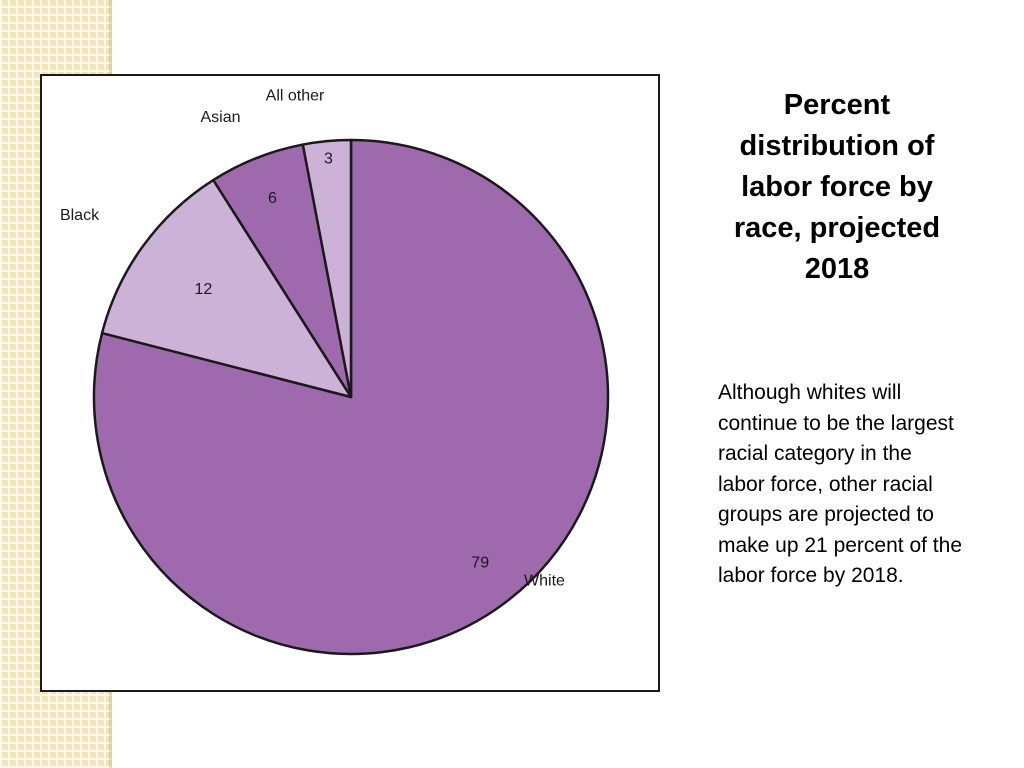  I want to click on slice-label-white: White, so click(544, 581).